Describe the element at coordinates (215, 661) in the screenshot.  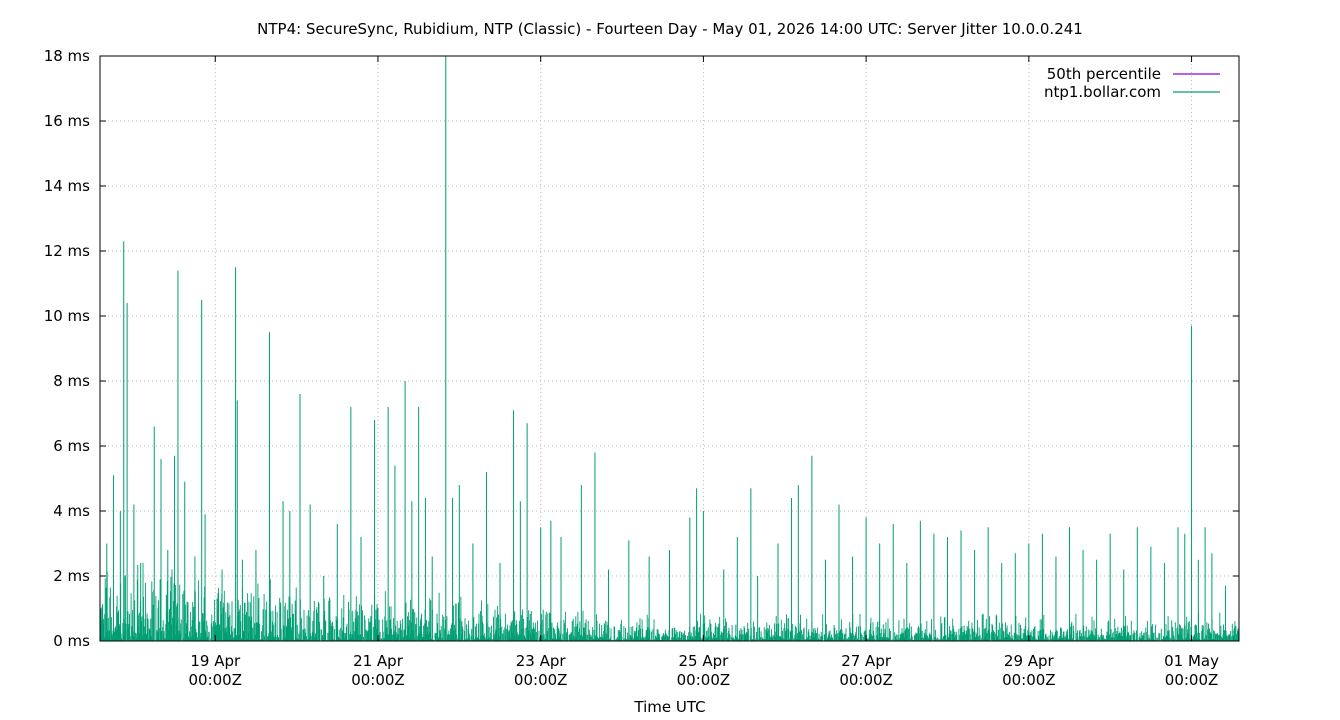
I see `x-tick-label-date: 19 Apr` at that location.